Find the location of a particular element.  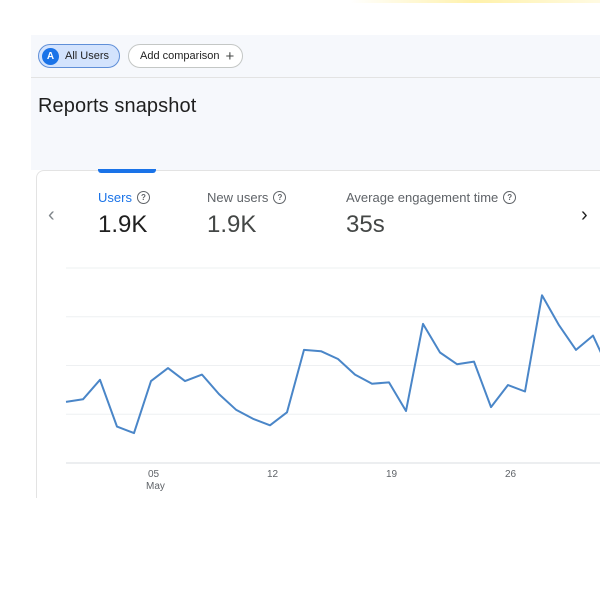

metric-tab-users: Users ? 1.9K is located at coordinates (124, 214).